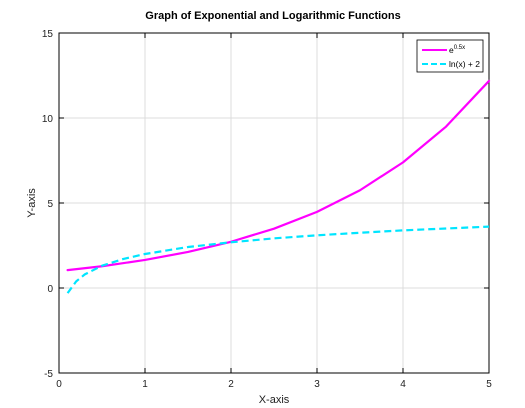 This screenshot has height=408, width=525. What do you see at coordinates (50, 204) in the screenshot?
I see `y-tick-label: 5` at bounding box center [50, 204].